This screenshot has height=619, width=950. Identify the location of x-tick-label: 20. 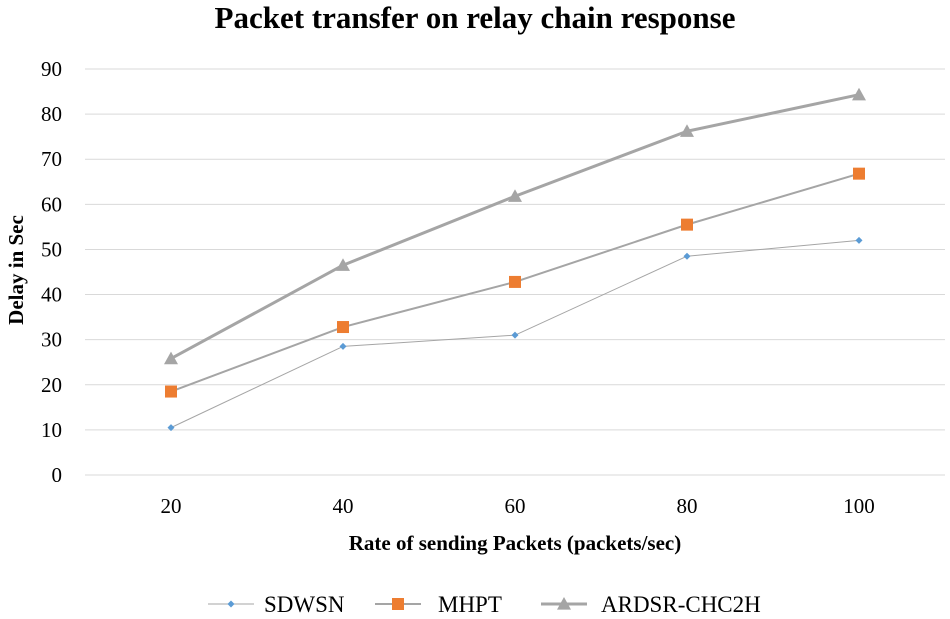
(171, 506).